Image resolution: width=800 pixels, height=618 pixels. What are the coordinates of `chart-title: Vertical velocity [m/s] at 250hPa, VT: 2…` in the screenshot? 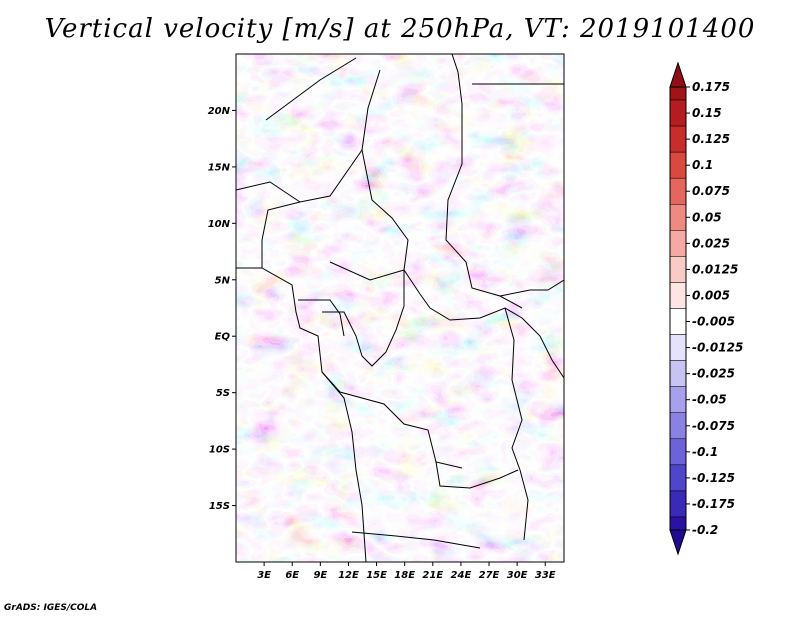 It's located at (400, 29).